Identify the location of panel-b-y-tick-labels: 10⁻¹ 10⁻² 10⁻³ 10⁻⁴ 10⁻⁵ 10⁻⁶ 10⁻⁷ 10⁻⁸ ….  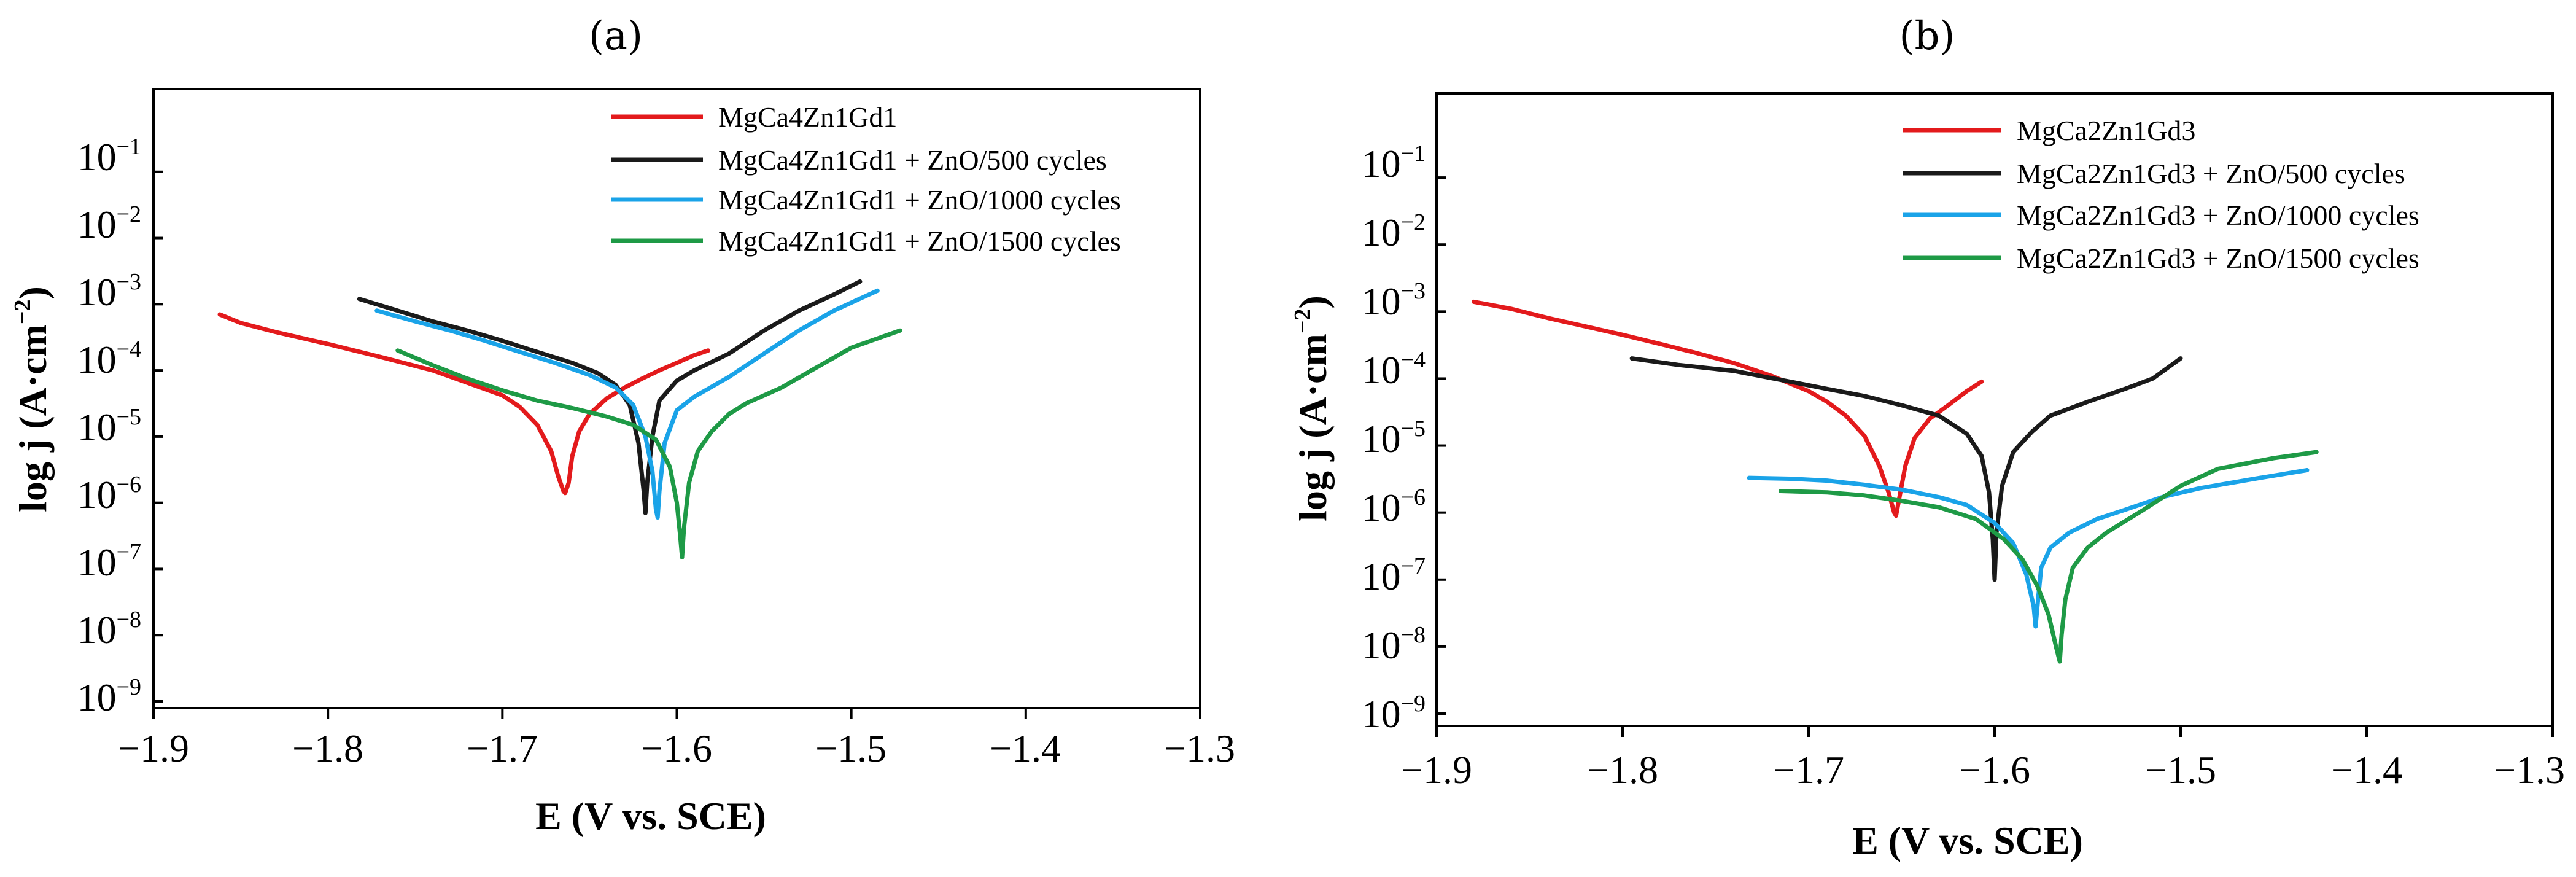
(1394, 438).